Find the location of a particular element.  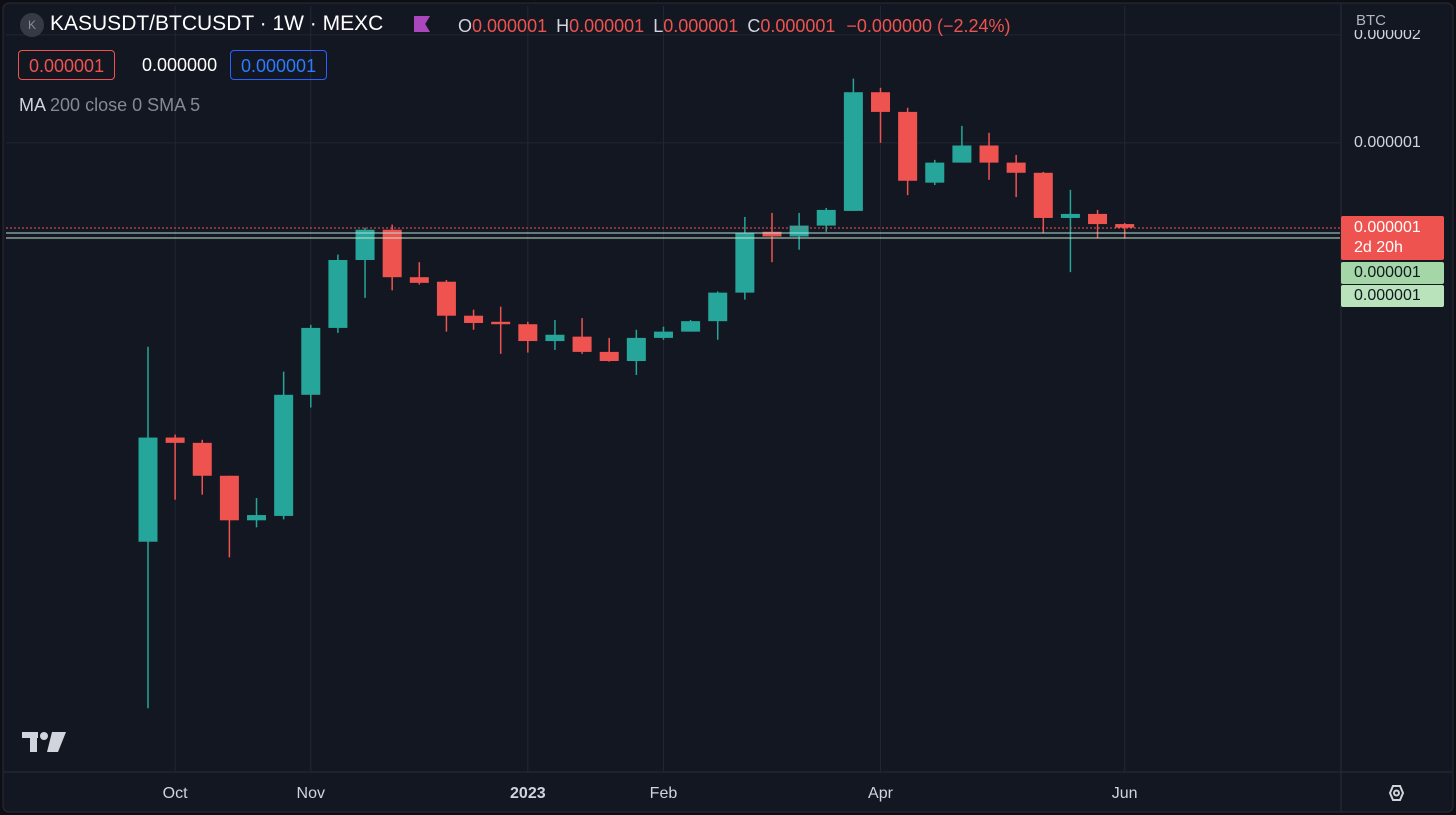

settings-icon is located at coordinates (1396, 793).